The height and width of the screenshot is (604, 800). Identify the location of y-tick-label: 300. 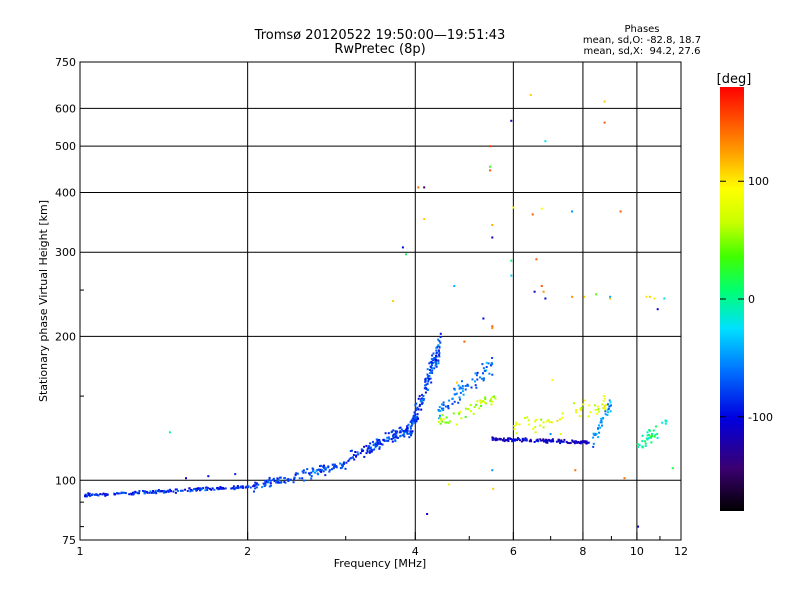
(65, 252).